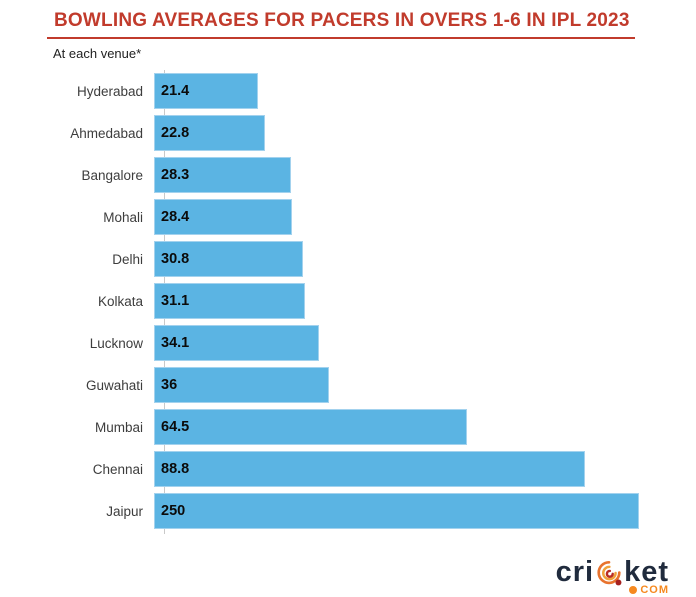  I want to click on cricket-ball-icon, so click(609, 573).